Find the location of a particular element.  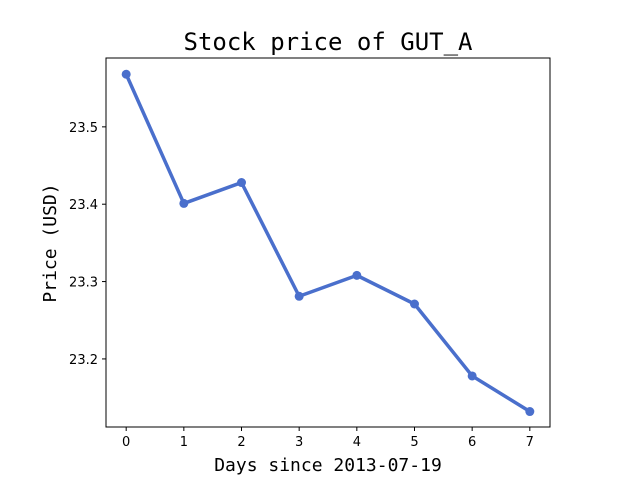

x-tick-label: 2 is located at coordinates (241, 442).